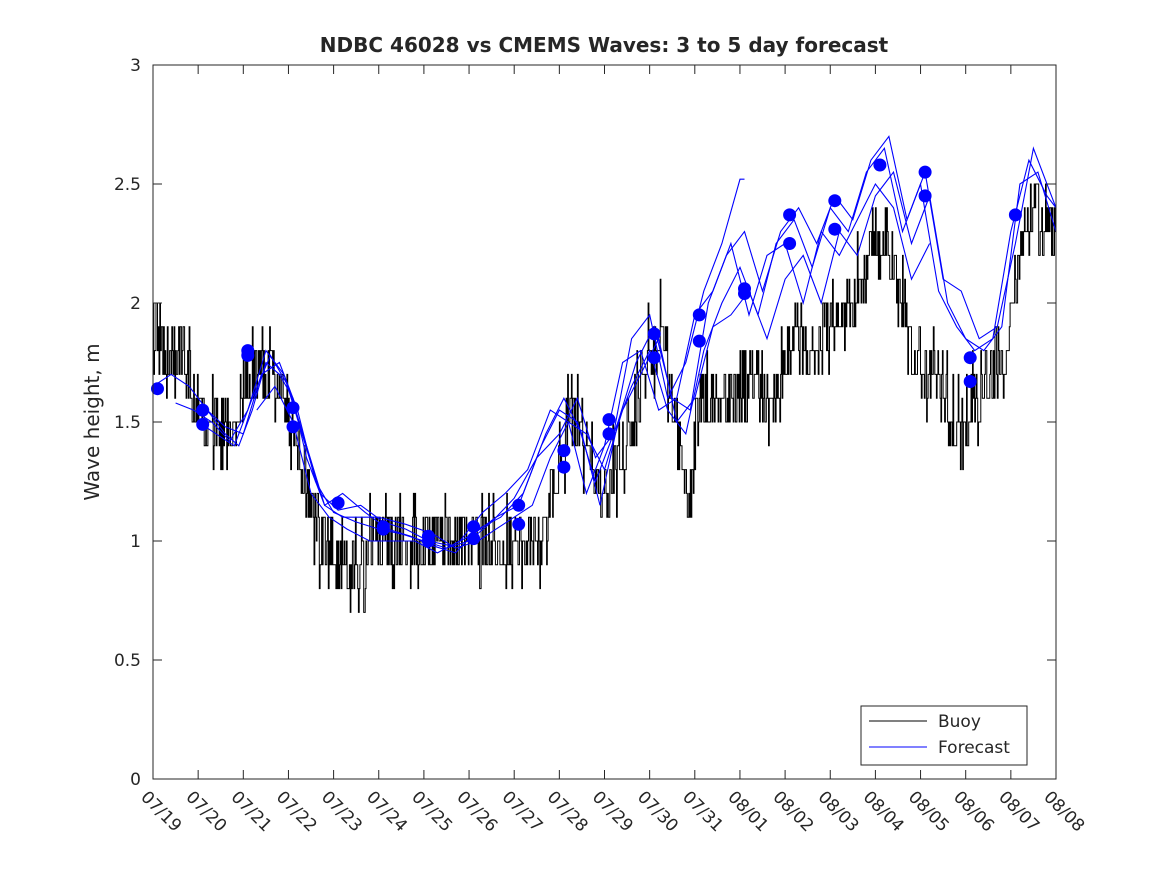  Describe the element at coordinates (973, 811) in the screenshot. I see `x-tick-label-18: 08/06` at that location.